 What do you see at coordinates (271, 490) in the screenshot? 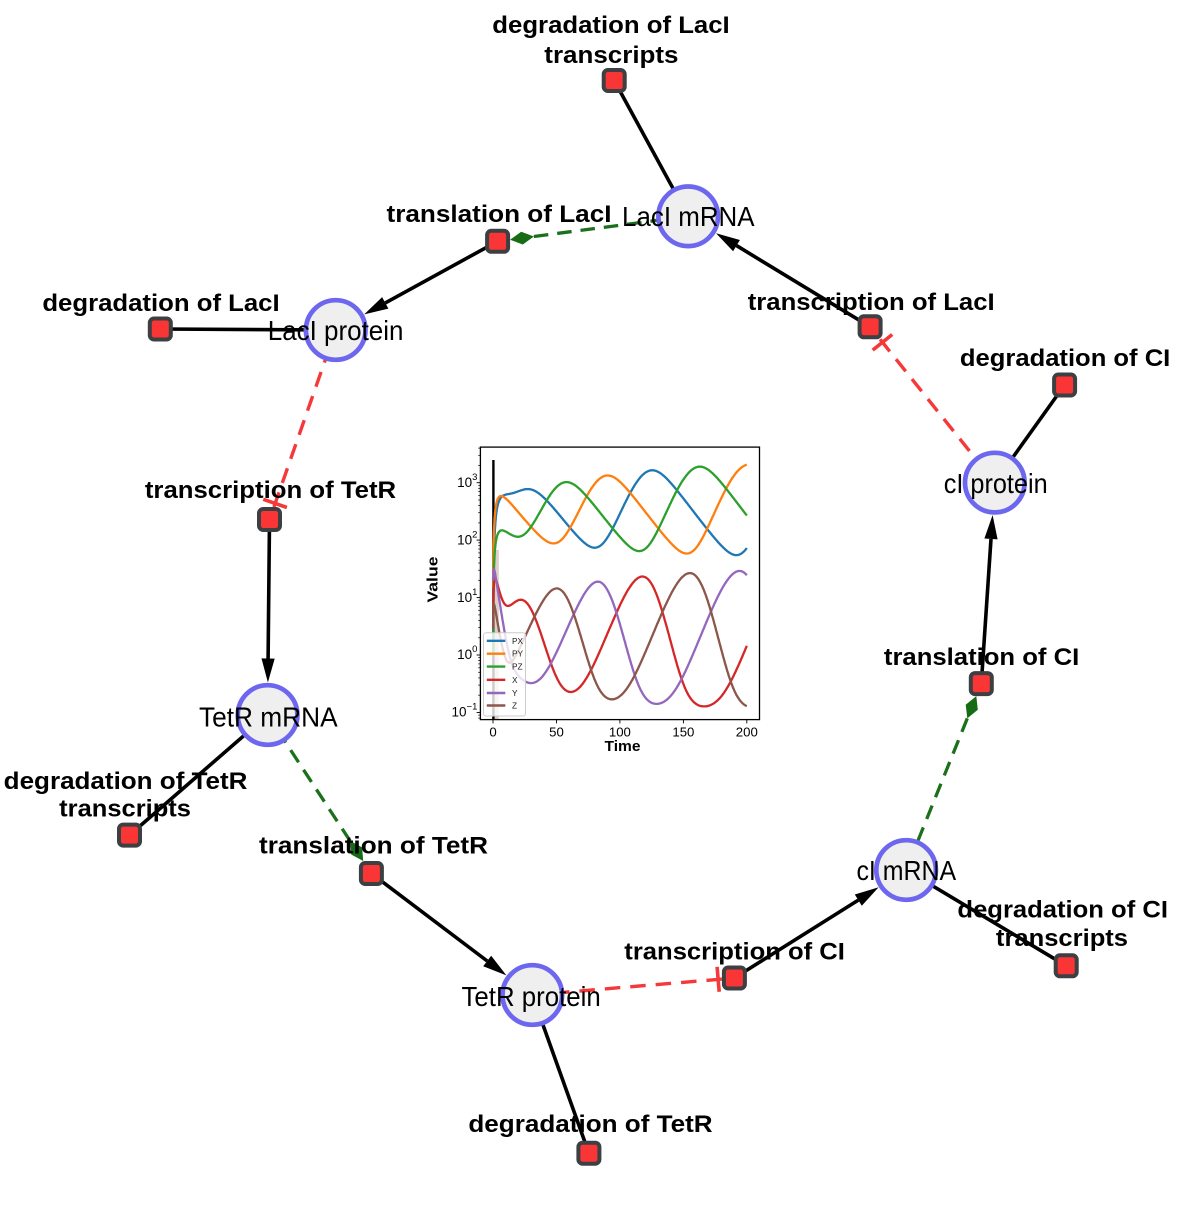
I see `svg-text: transcription of TetR` at bounding box center [271, 490].